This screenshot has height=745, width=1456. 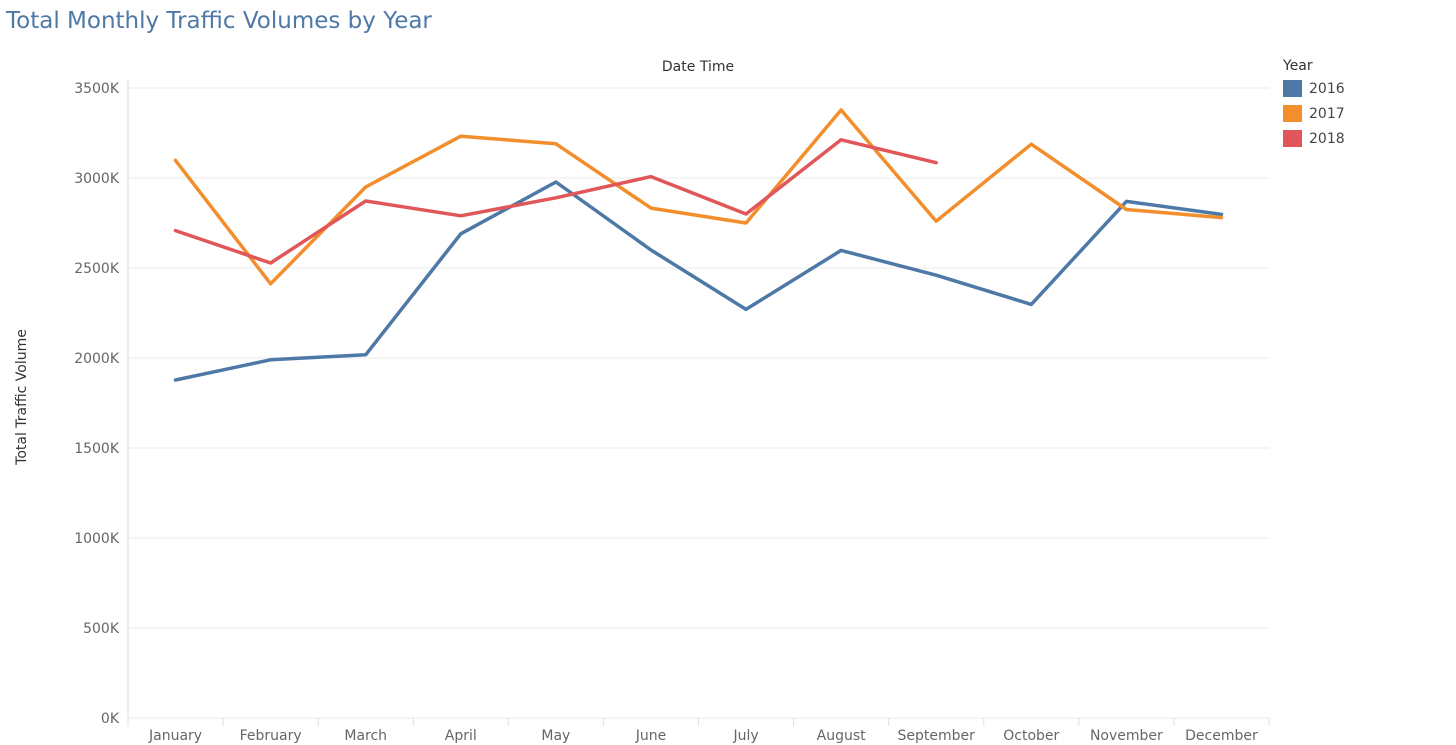 What do you see at coordinates (97, 179) in the screenshot?
I see `y-tick-label: 3000K` at bounding box center [97, 179].